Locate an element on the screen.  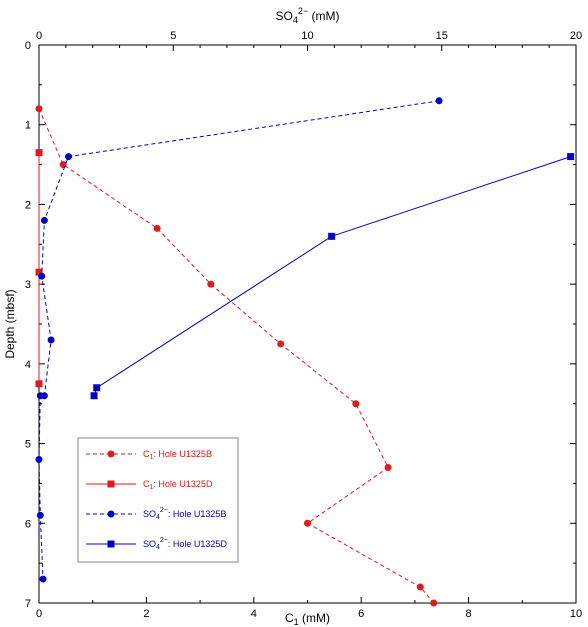
legend-entry: SO42−: Hole U1325B is located at coordinates (156, 514).